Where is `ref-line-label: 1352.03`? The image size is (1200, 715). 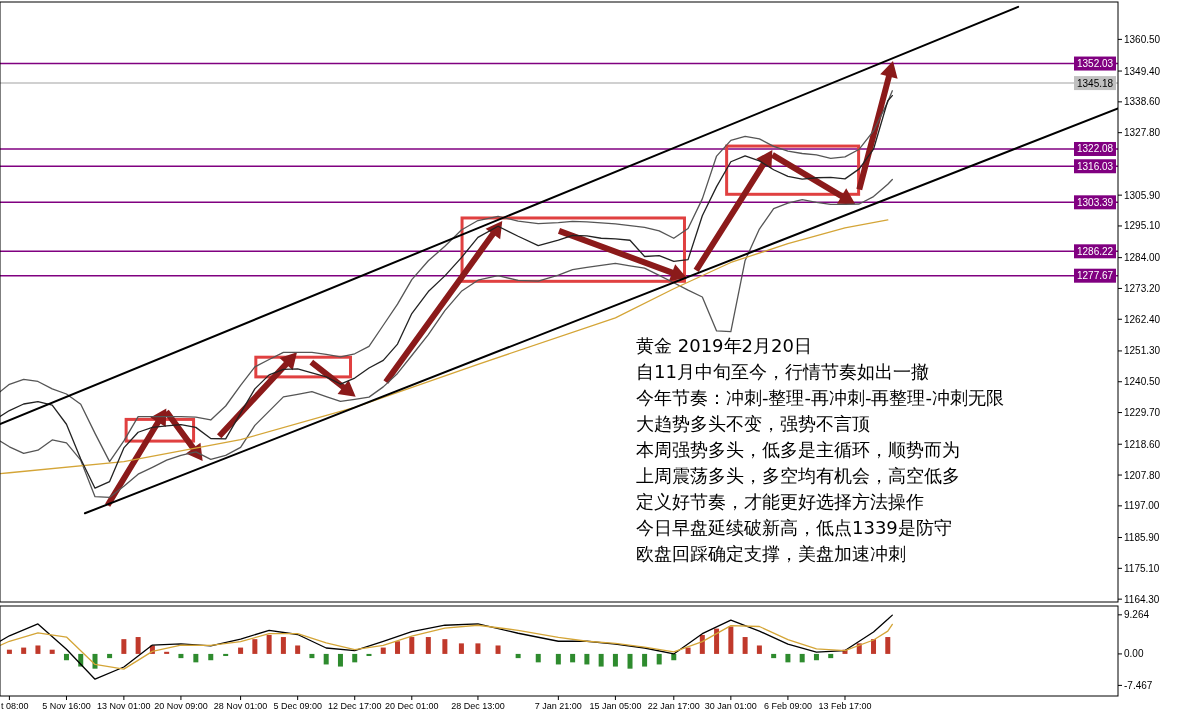 ref-line-label: 1352.03 is located at coordinates (1095, 64).